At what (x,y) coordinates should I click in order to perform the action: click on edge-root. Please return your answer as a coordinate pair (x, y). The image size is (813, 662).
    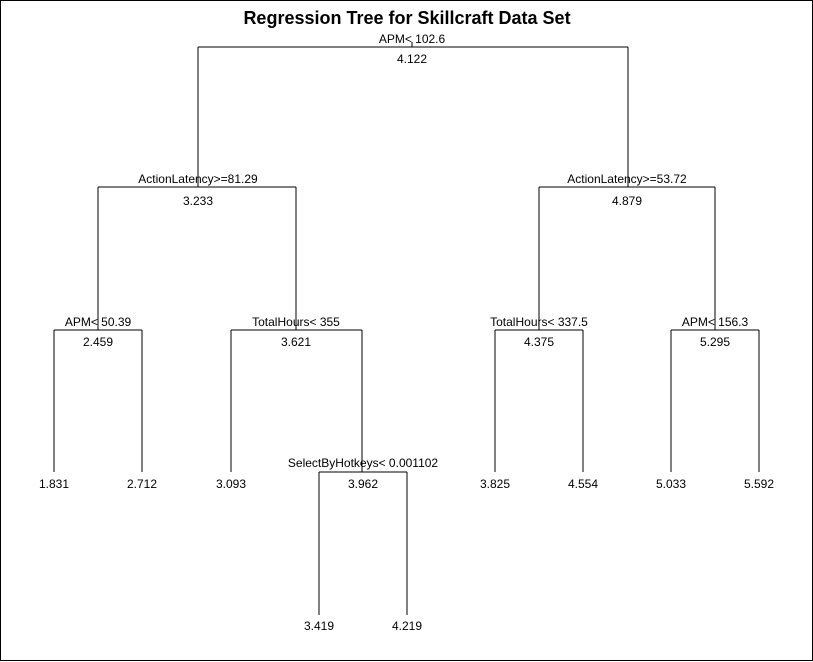
    Looking at the image, I should click on (413, 114).